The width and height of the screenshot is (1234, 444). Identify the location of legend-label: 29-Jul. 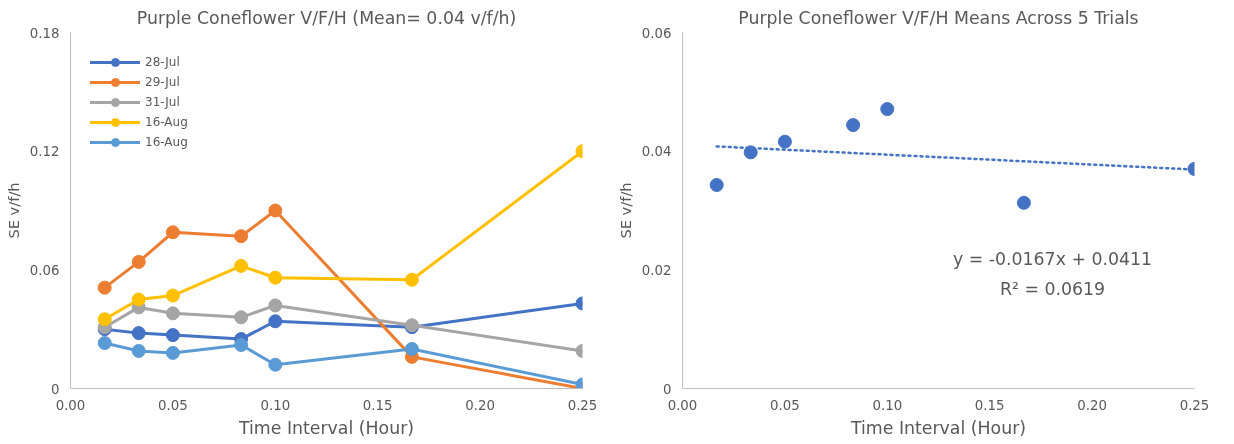
(162, 82).